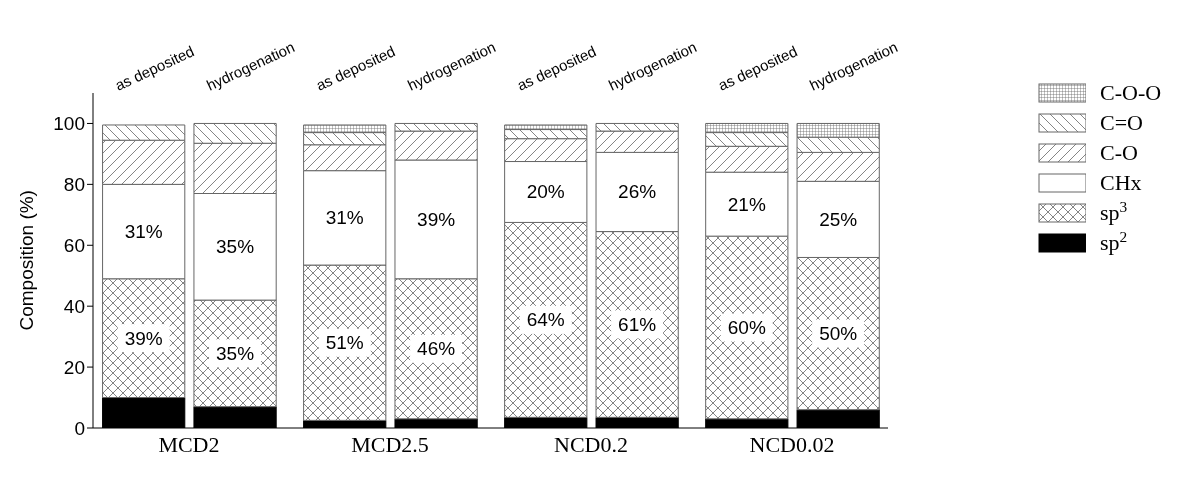 This screenshot has height=479, width=1183. Describe the element at coordinates (344, 343) in the screenshot. I see `data-label: 51%` at that location.